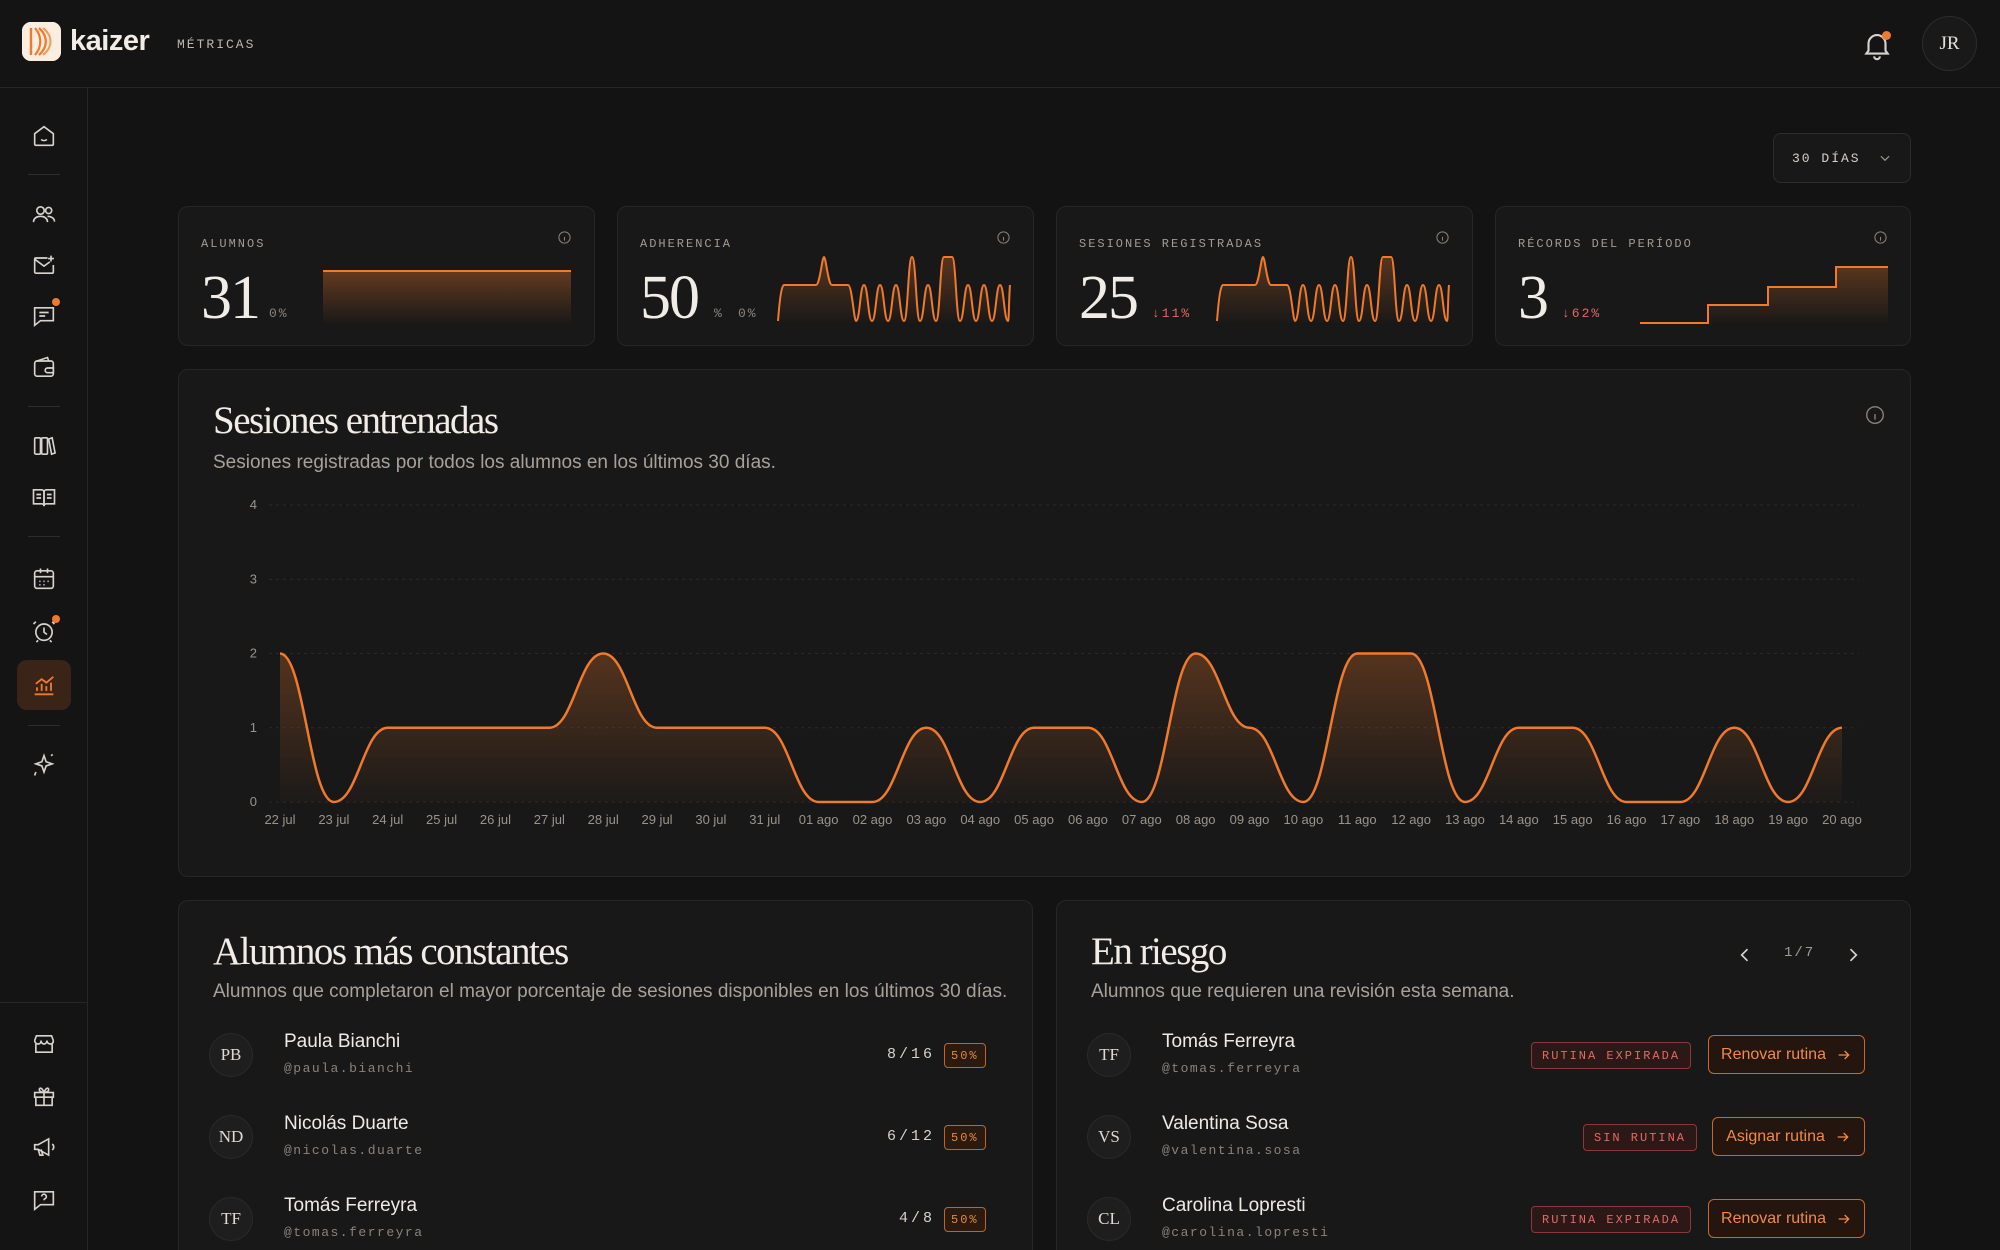 The image size is (2000, 1250). What do you see at coordinates (1764, 295) in the screenshot?
I see `kpi-sparkline` at bounding box center [1764, 295].